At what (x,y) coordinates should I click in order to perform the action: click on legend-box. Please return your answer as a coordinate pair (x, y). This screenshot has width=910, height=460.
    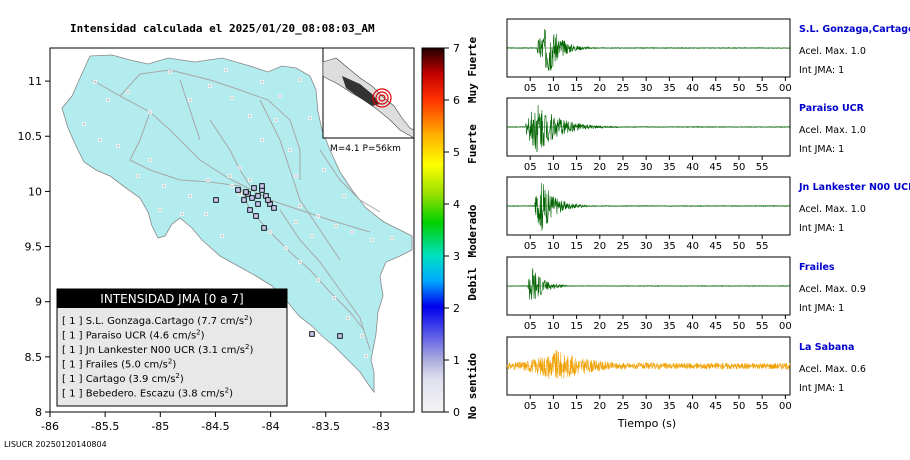
    Looking at the image, I should click on (172, 347).